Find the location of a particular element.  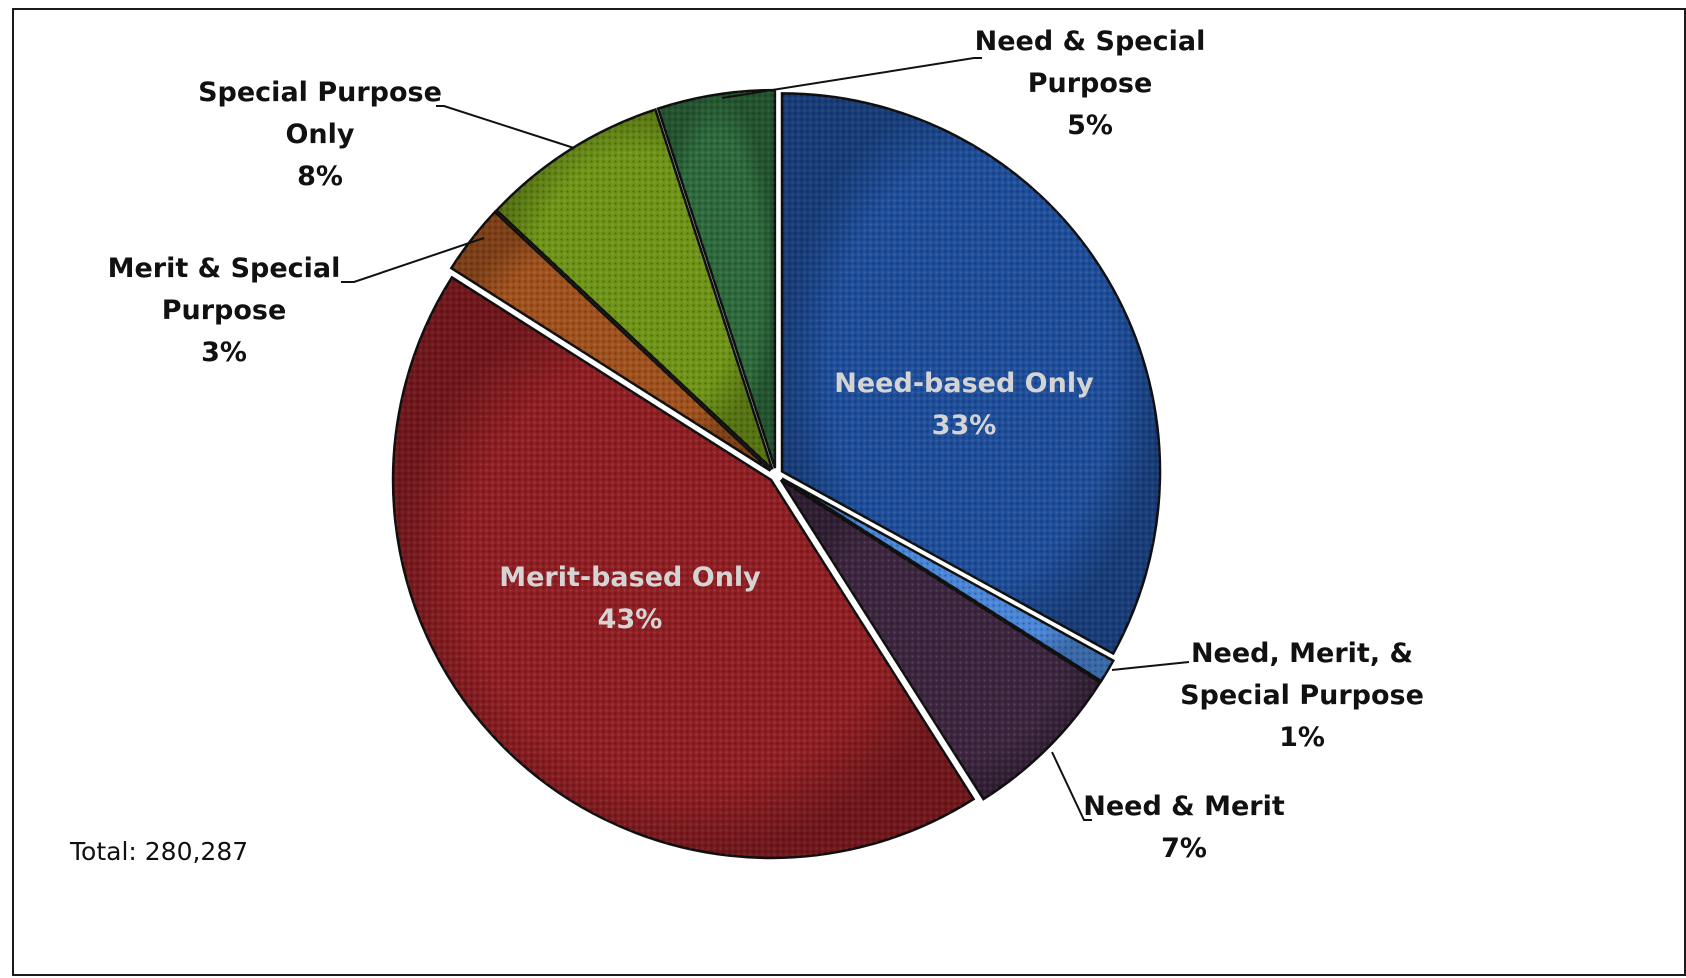

leader-line-need-sp is located at coordinates (851, 78).